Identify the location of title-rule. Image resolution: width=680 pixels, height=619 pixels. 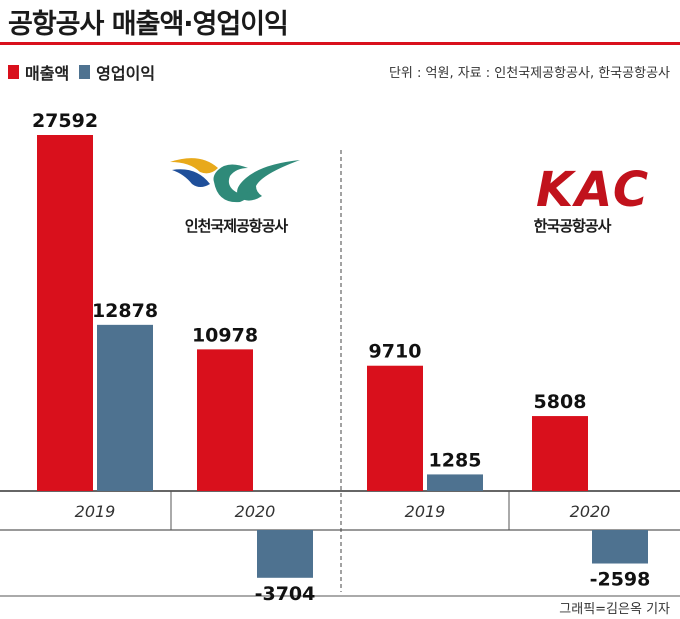
(340, 43).